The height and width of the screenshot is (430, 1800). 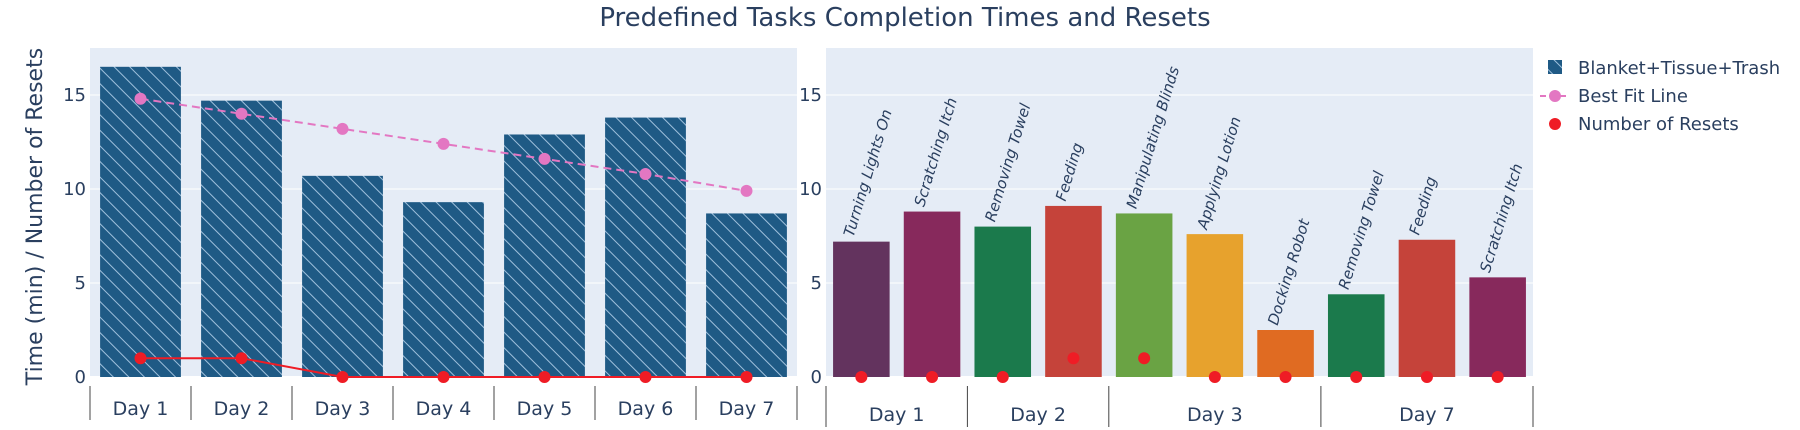 I want to click on left-y-tick-label: 10, so click(x=74, y=189).